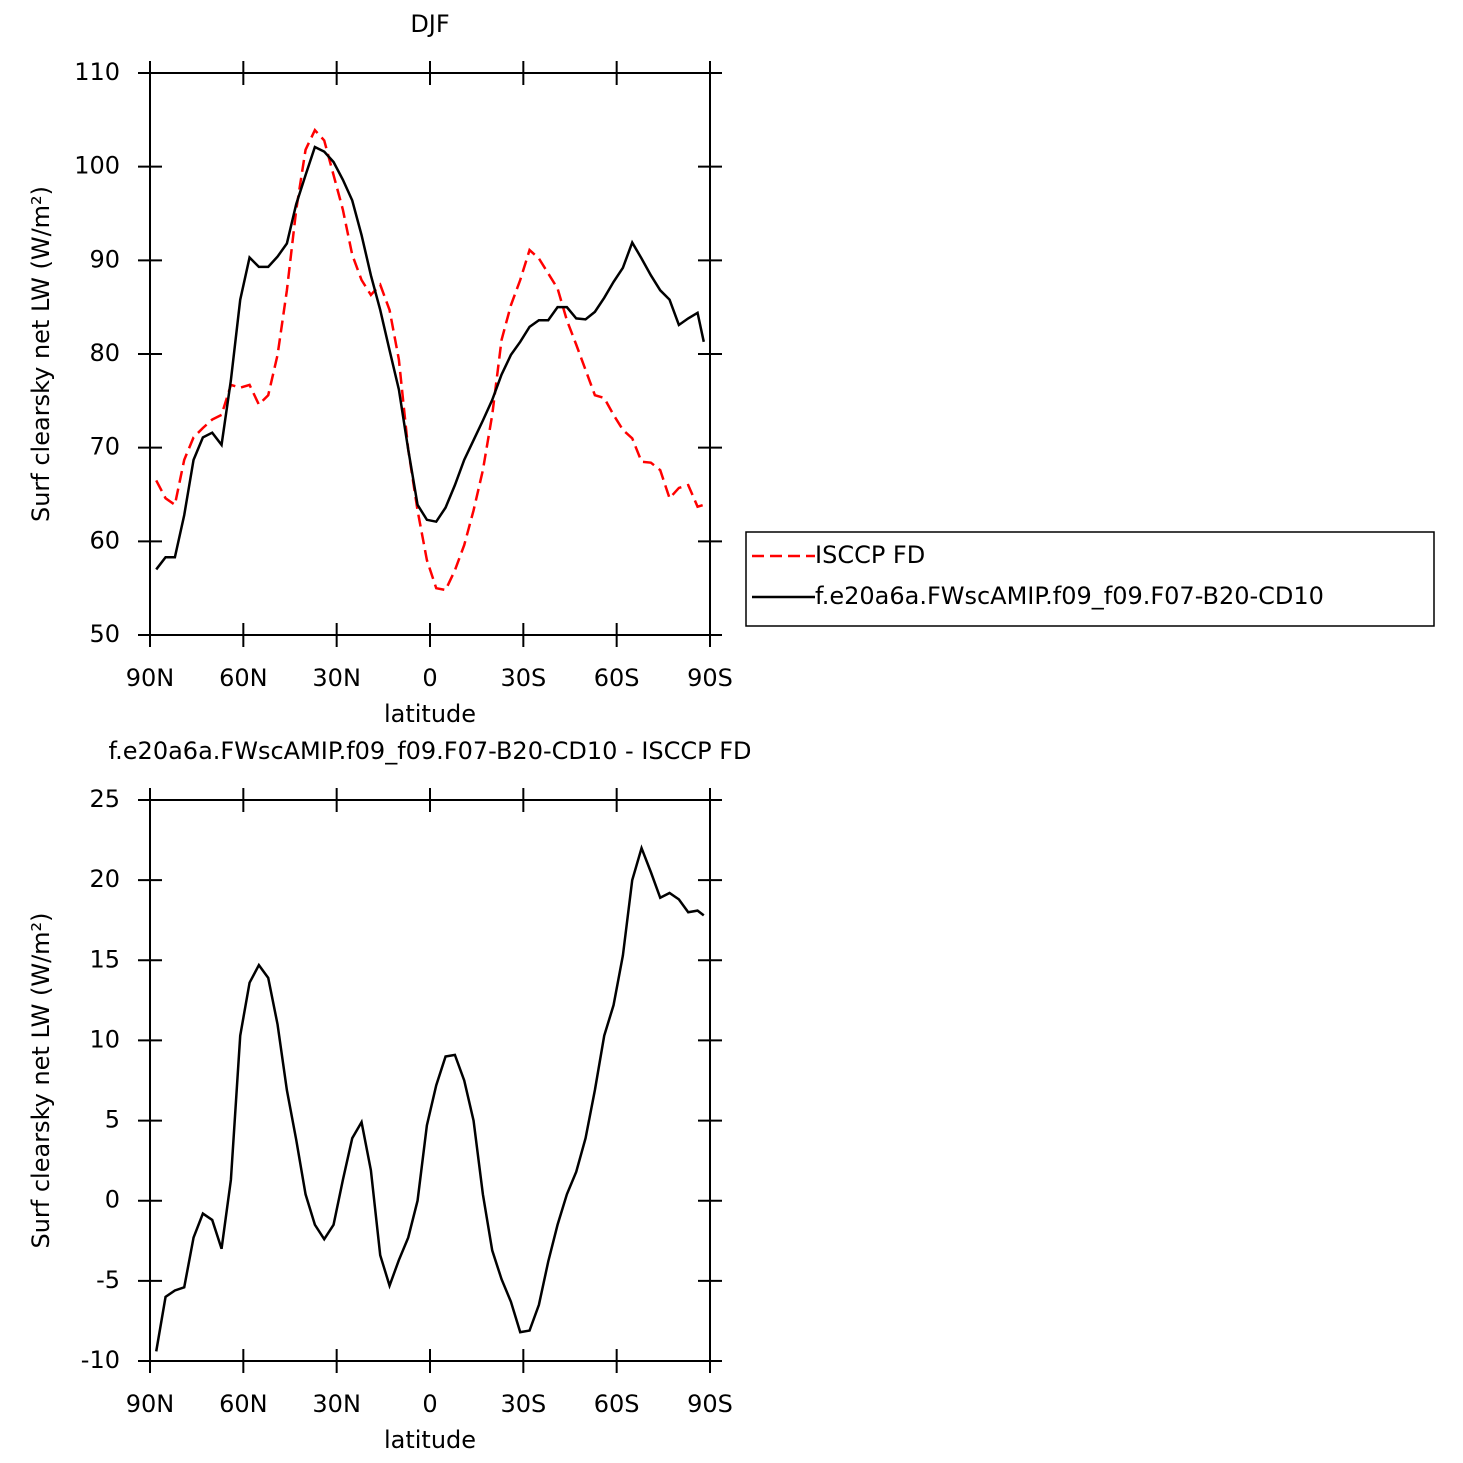 This screenshot has height=1463, width=1463. What do you see at coordinates (104, 879) in the screenshot?
I see `y-tick-label: 20` at bounding box center [104, 879].